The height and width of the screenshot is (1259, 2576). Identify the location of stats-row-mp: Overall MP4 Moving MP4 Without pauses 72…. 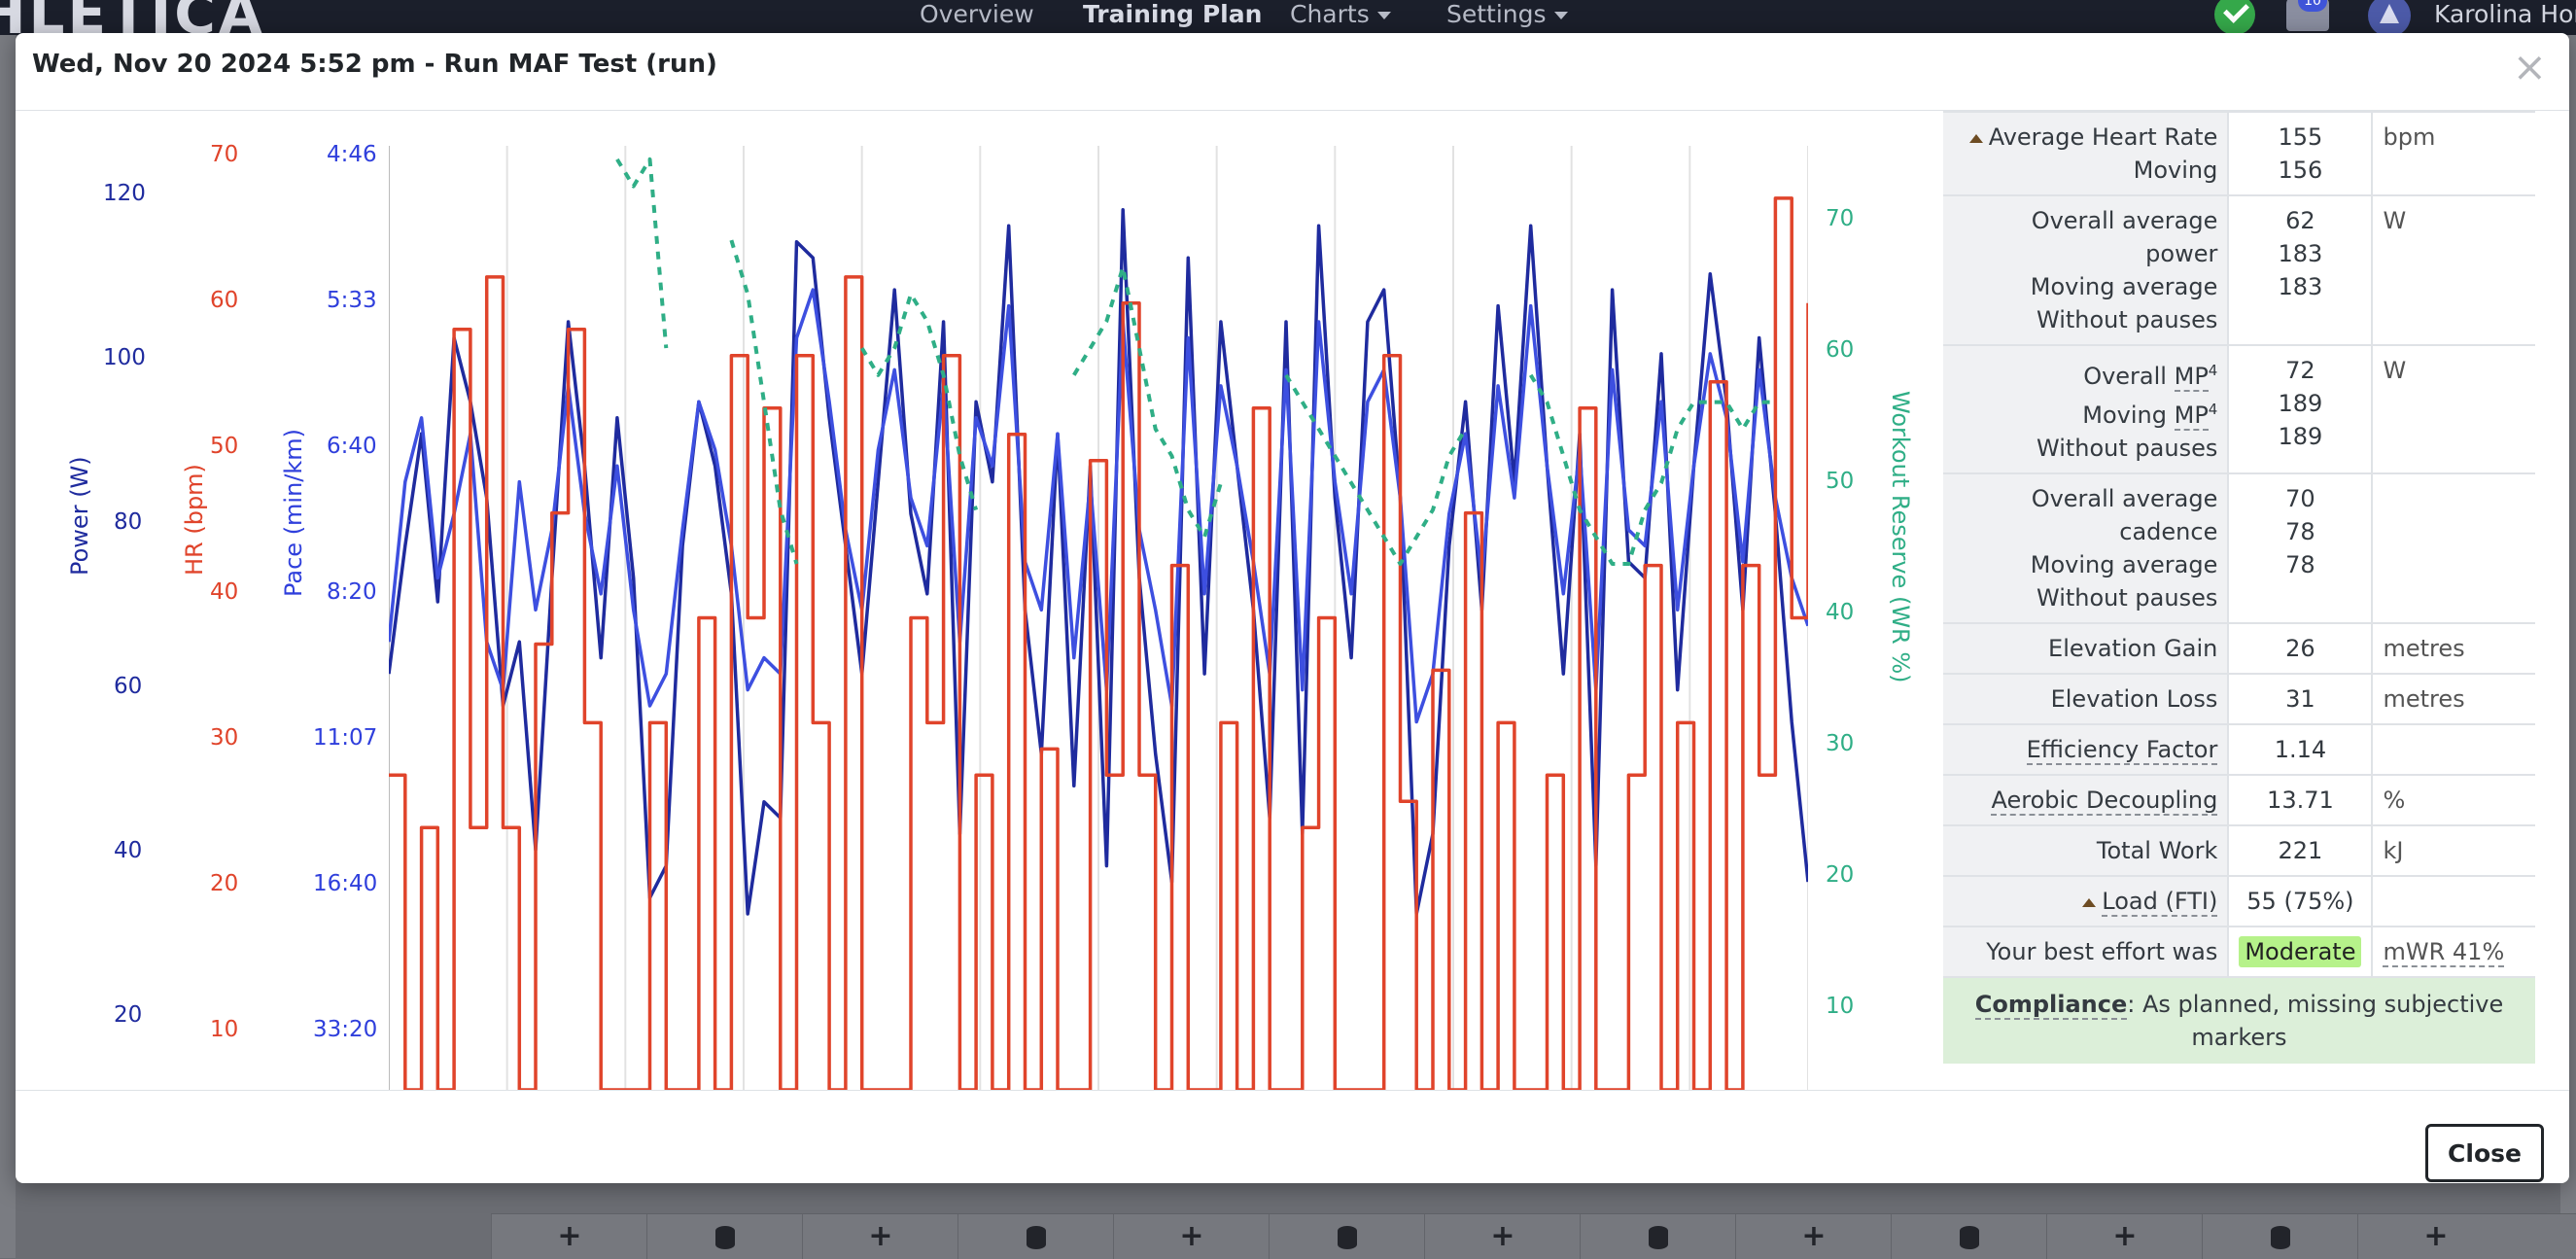
(2239, 409).